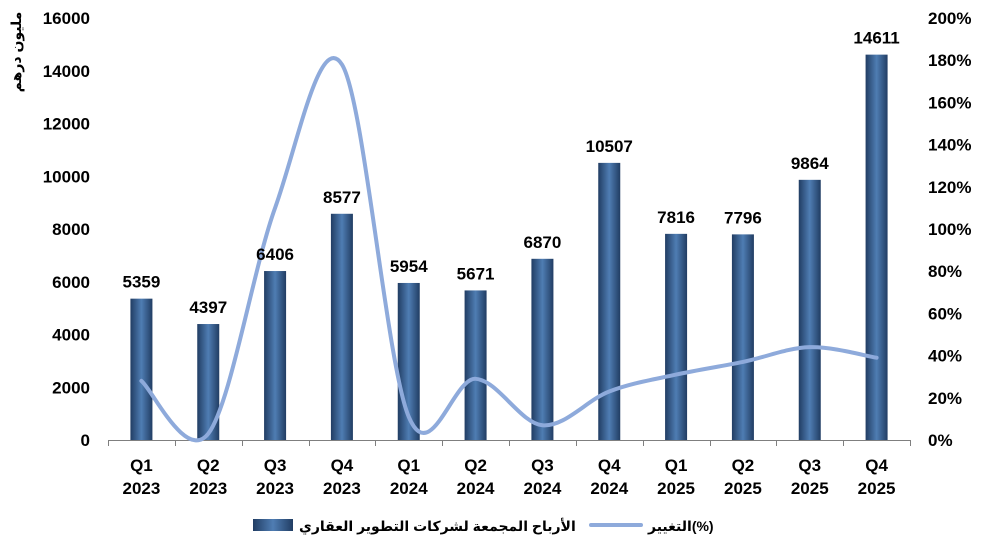 The height and width of the screenshot is (549, 984). Describe the element at coordinates (609, 146) in the screenshot. I see `bar-data-label: 10507` at that location.